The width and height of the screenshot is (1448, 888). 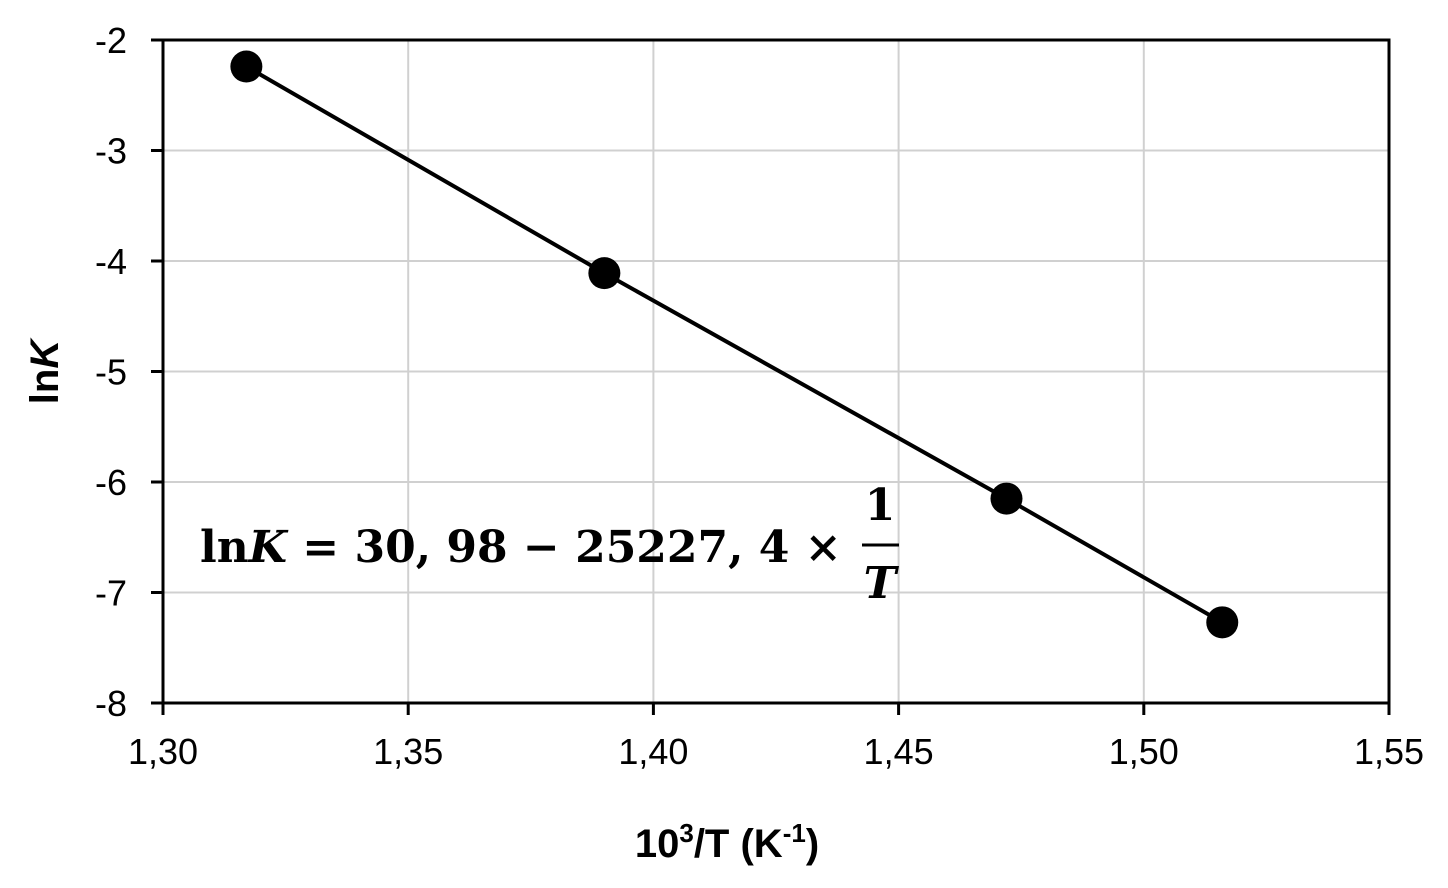 I want to click on svg-text: lnK = 30, 98 − 25227, 4 ×, so click(x=528, y=547).